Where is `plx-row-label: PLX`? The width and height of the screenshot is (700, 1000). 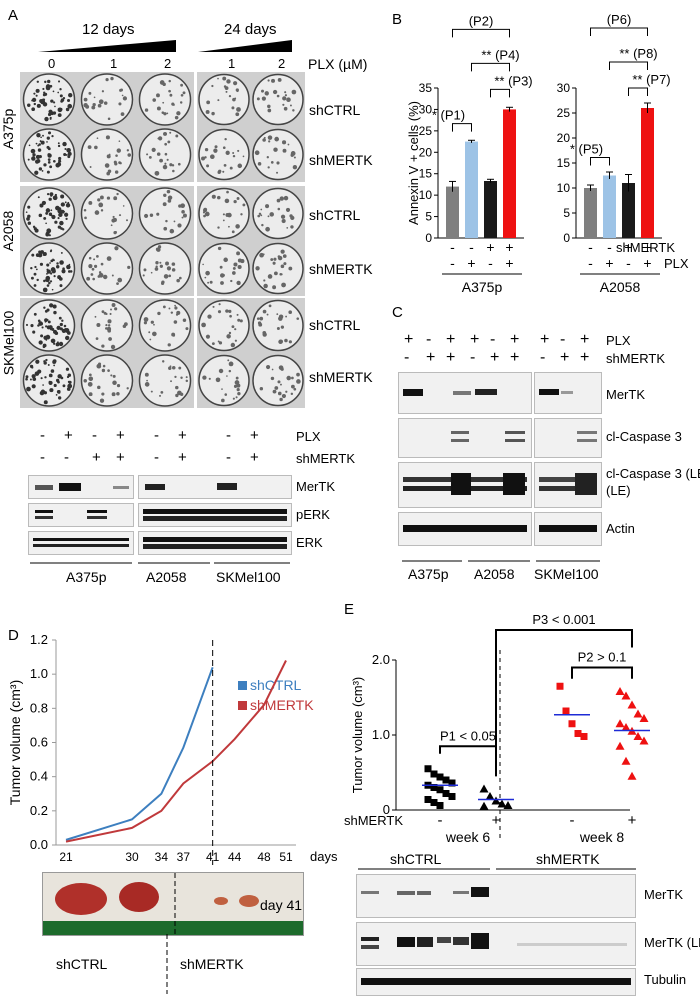
plx-row-label: PLX is located at coordinates (676, 263).